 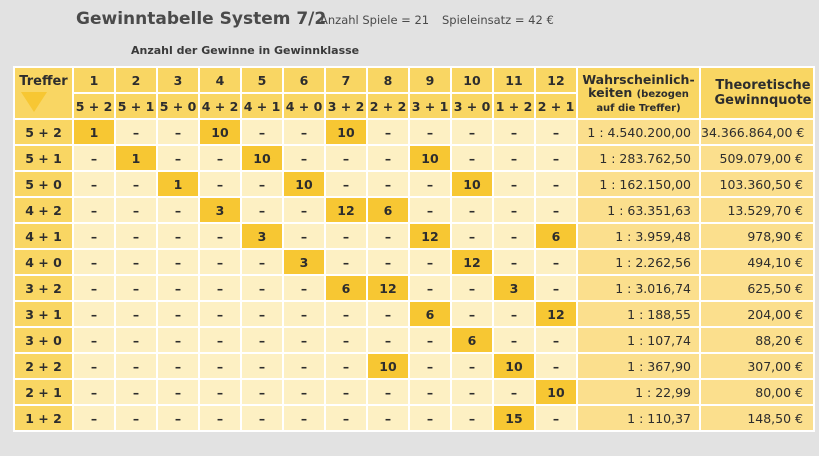 I want to click on class-number: 10, so click(x=472, y=80).